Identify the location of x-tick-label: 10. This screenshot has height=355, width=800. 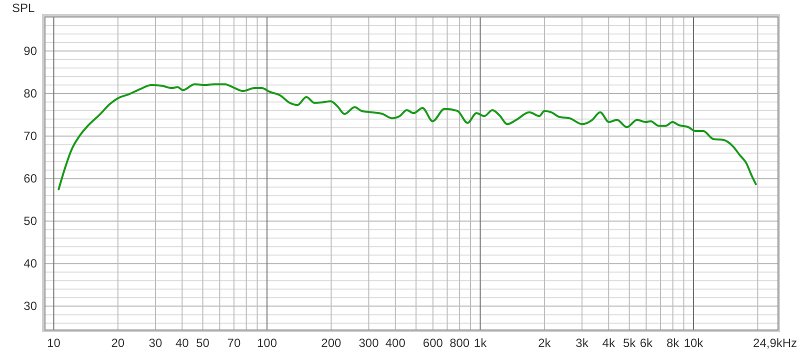
(54, 343).